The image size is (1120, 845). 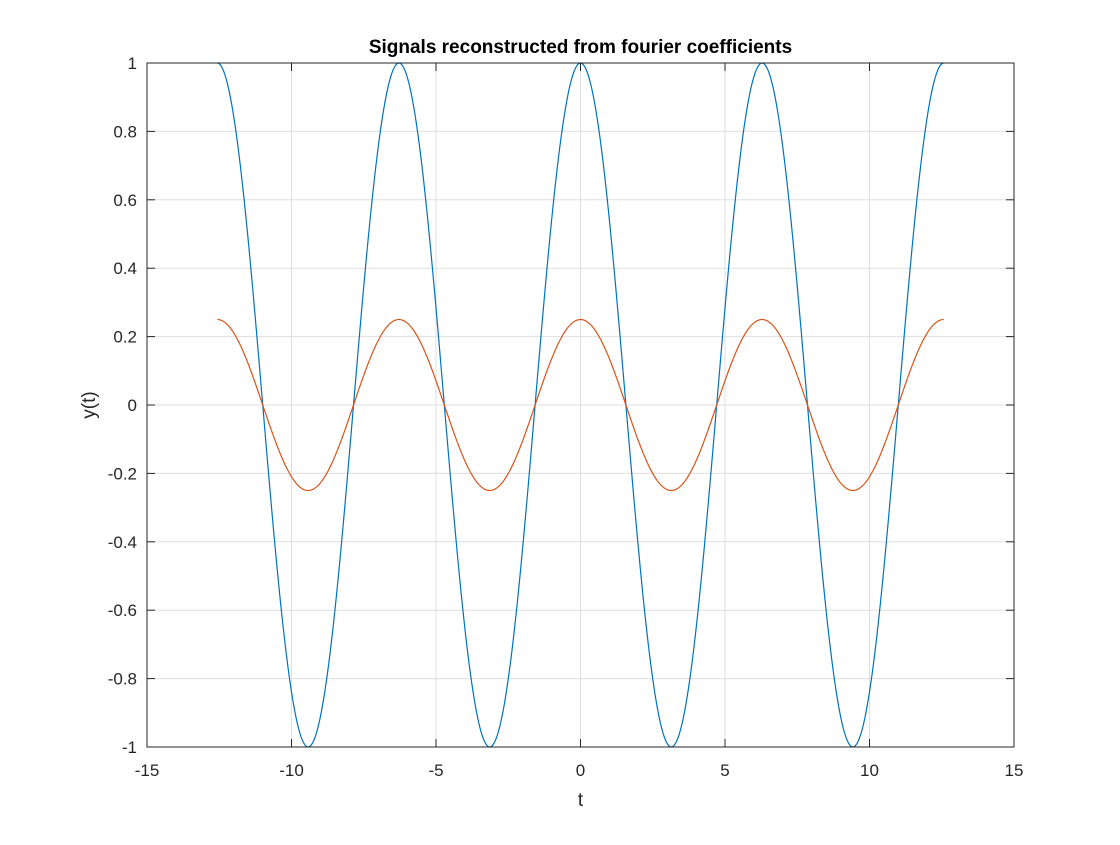 What do you see at coordinates (132, 405) in the screenshot?
I see `y-tick-label: 0` at bounding box center [132, 405].